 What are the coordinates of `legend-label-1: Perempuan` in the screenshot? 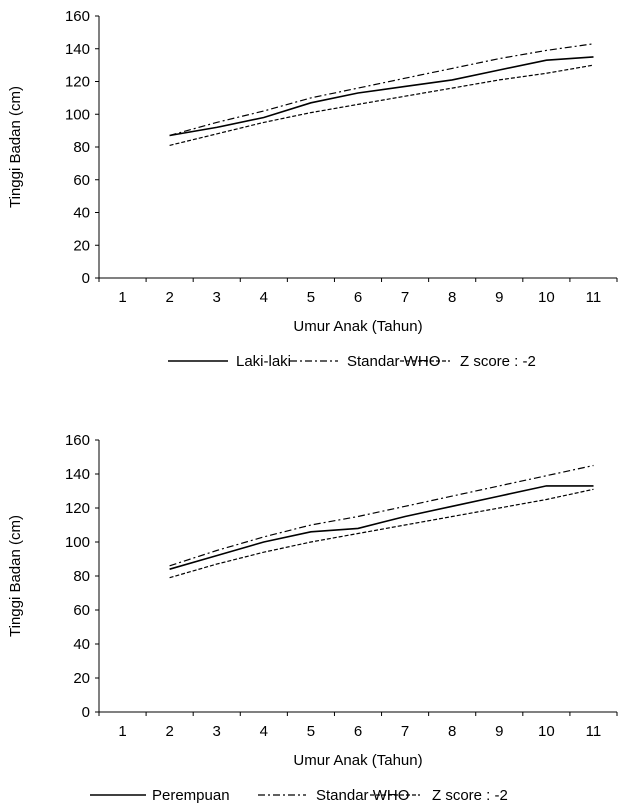 It's located at (191, 795).